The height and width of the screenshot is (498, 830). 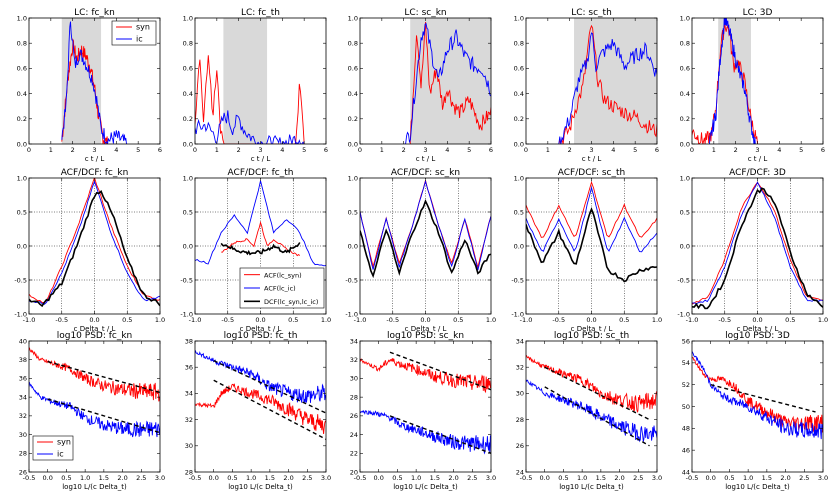 I want to click on legend-entry: ACF(lc_ic), so click(x=280, y=289).